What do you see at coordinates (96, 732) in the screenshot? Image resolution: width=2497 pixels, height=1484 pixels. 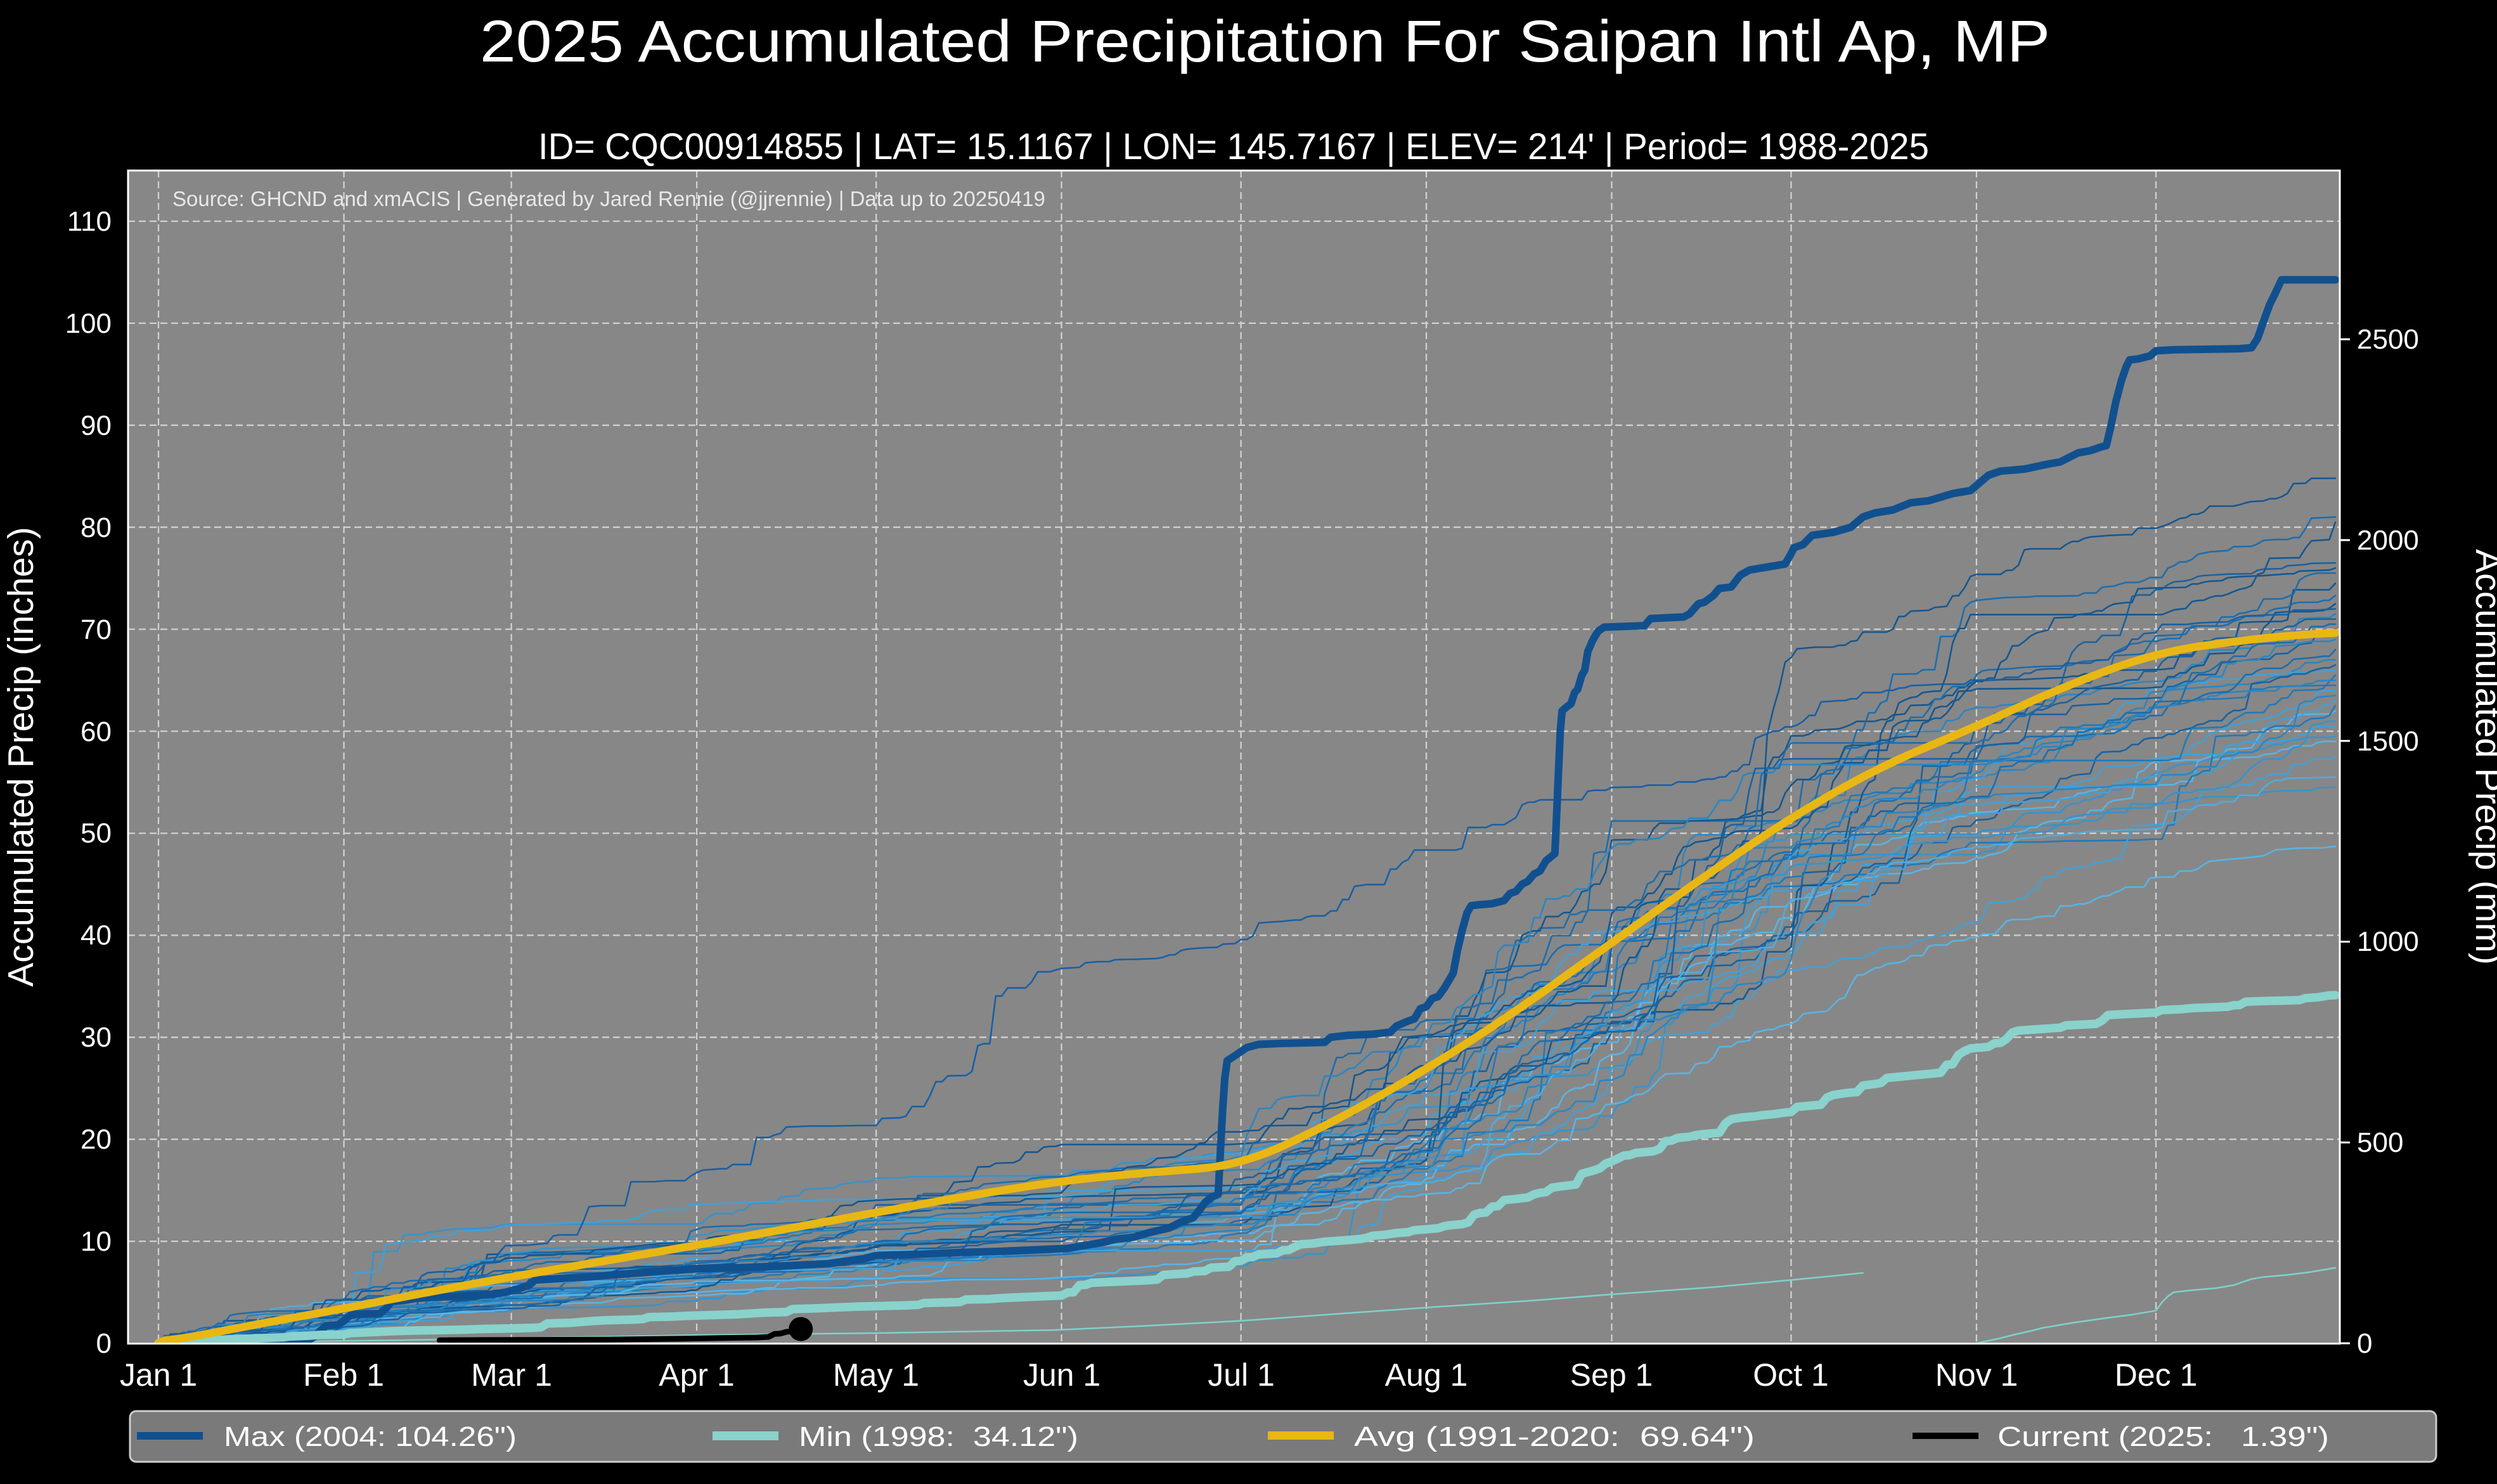 I see `svg-text: 60` at bounding box center [96, 732].